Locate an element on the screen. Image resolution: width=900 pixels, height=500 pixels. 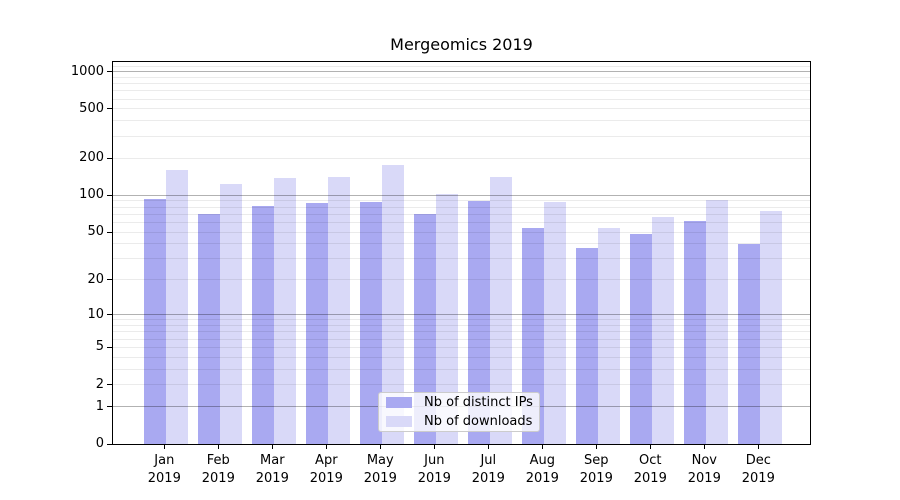
x-tick-label: Mar 2019 is located at coordinates (272, 469).